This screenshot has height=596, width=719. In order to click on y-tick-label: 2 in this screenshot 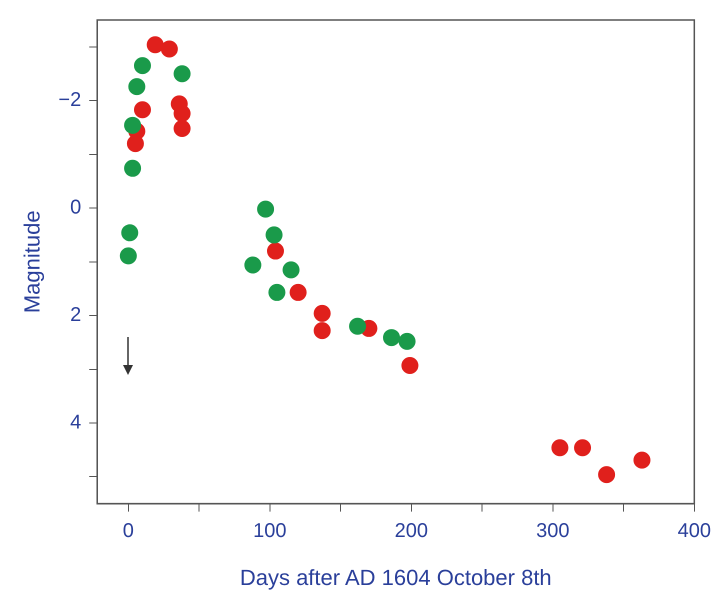, I will do `click(76, 315)`.